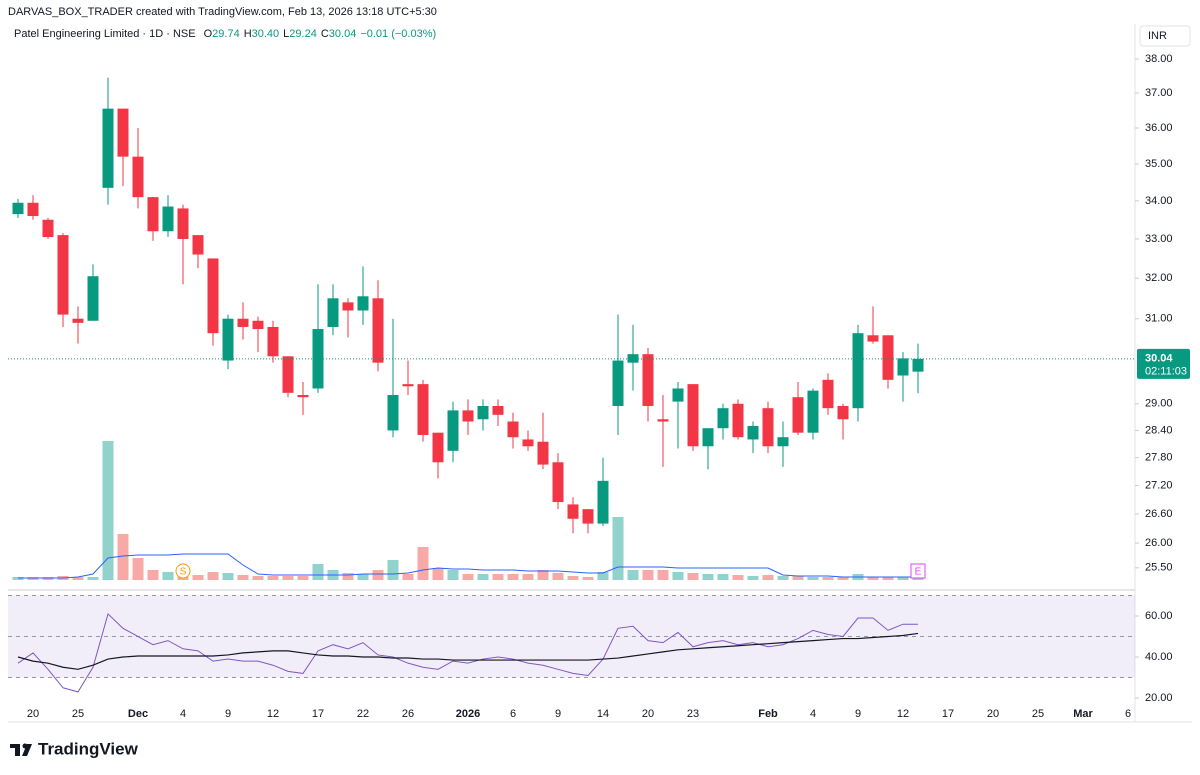  What do you see at coordinates (1038, 714) in the screenshot?
I see `x-tick-label: 25` at bounding box center [1038, 714].